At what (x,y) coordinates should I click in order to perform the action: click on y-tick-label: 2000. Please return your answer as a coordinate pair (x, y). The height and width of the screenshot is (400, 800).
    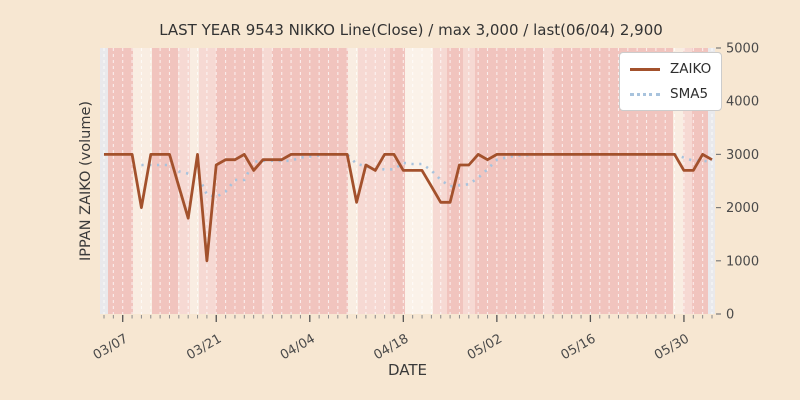
    Looking at the image, I should click on (742, 208).